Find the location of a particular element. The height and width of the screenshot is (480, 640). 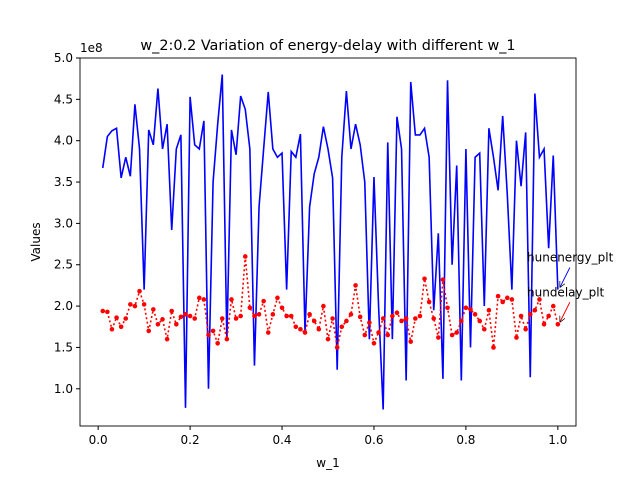

y-tick-label: 2.5 is located at coordinates (63, 265).